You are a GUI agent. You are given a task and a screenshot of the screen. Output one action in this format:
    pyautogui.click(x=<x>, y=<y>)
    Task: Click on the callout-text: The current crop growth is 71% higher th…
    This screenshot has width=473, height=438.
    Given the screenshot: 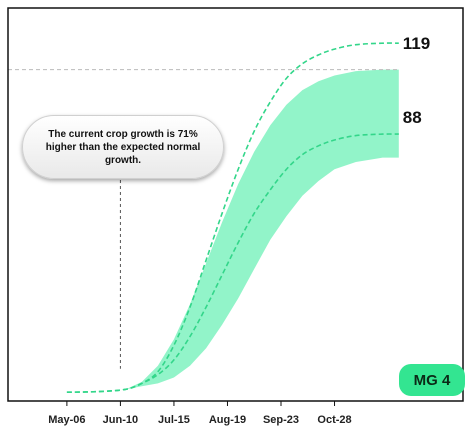 What is the action you would take?
    pyautogui.click(x=123, y=147)
    